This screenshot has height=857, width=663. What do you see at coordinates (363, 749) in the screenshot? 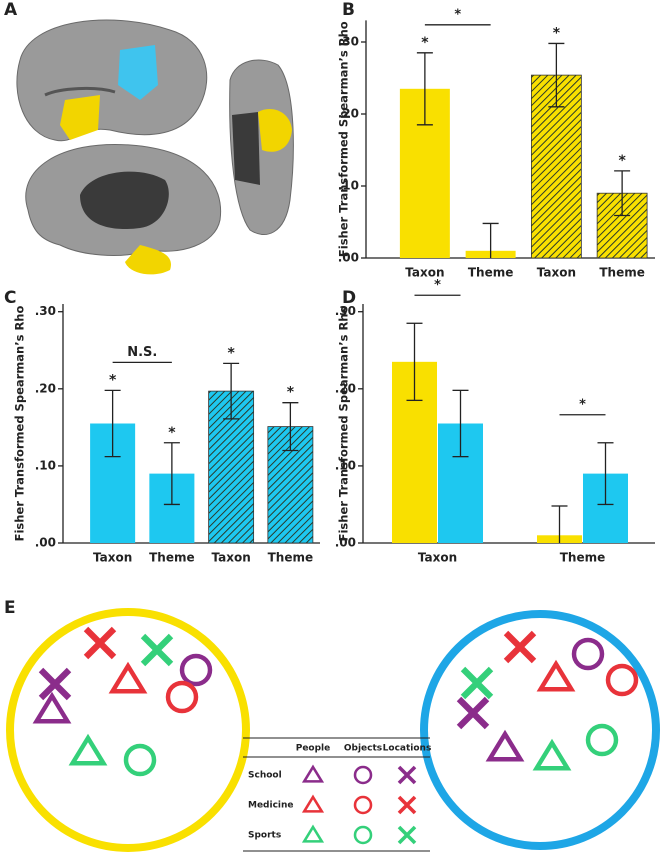
I see `table-header: Objects` at bounding box center [363, 749].